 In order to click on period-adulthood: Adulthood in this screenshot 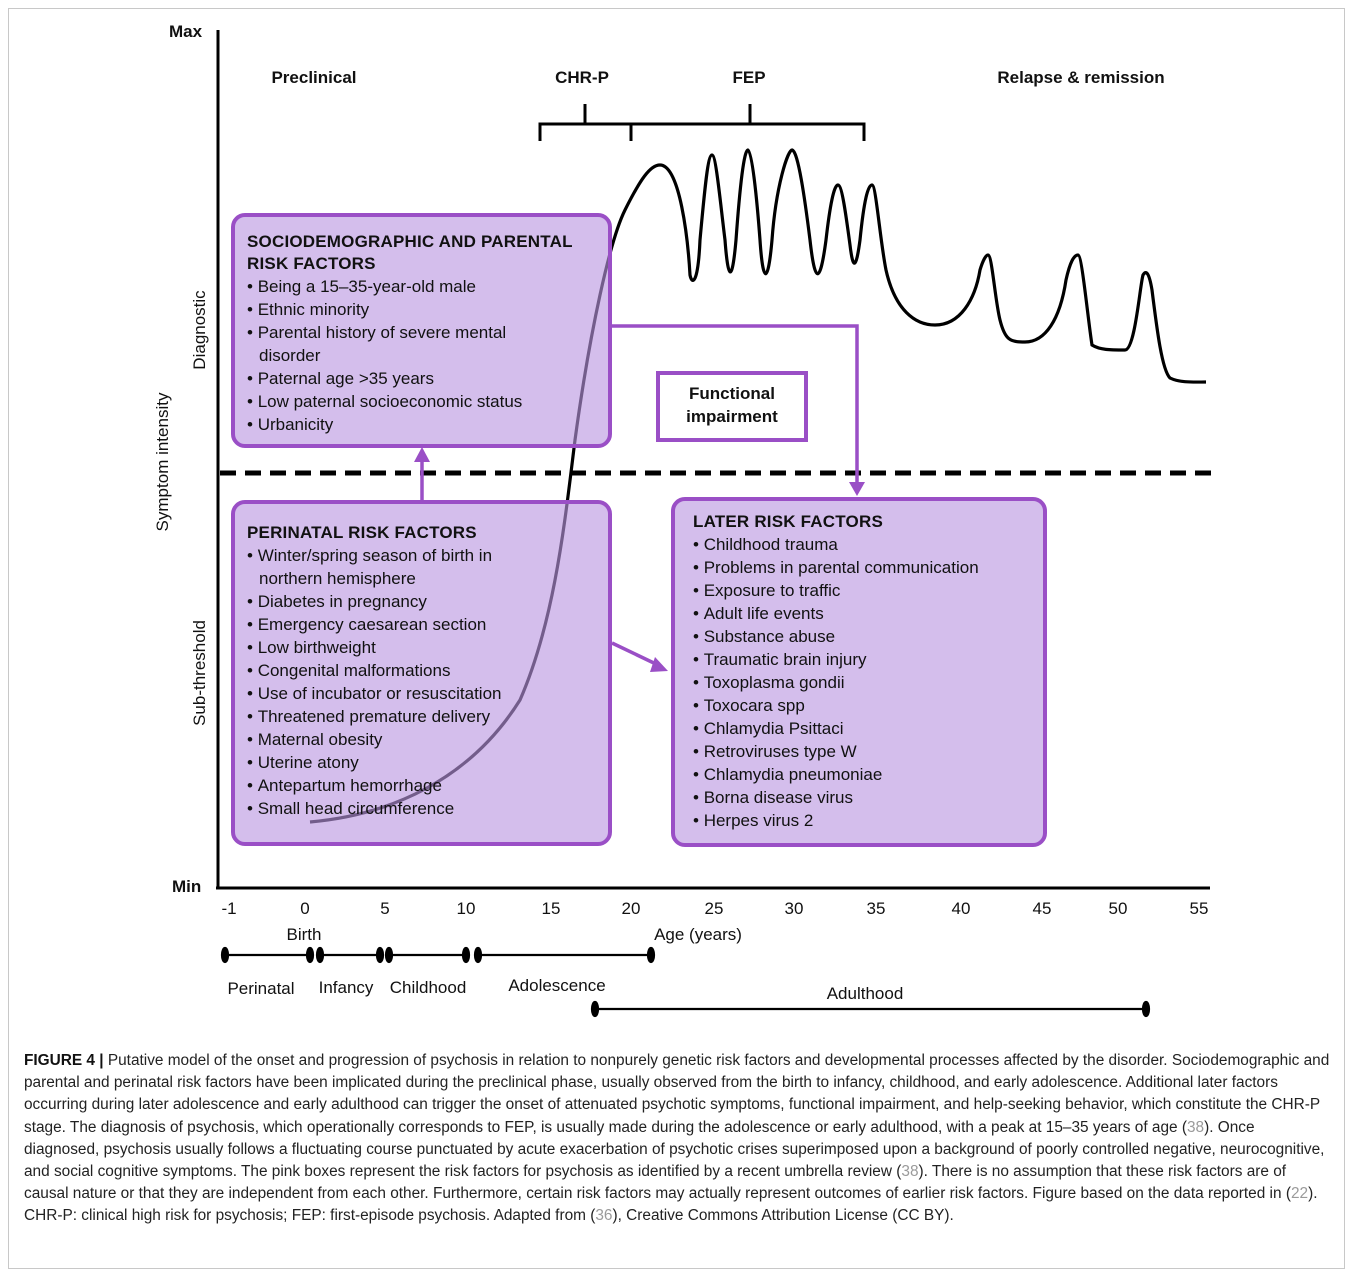, I will do `click(865, 993)`.